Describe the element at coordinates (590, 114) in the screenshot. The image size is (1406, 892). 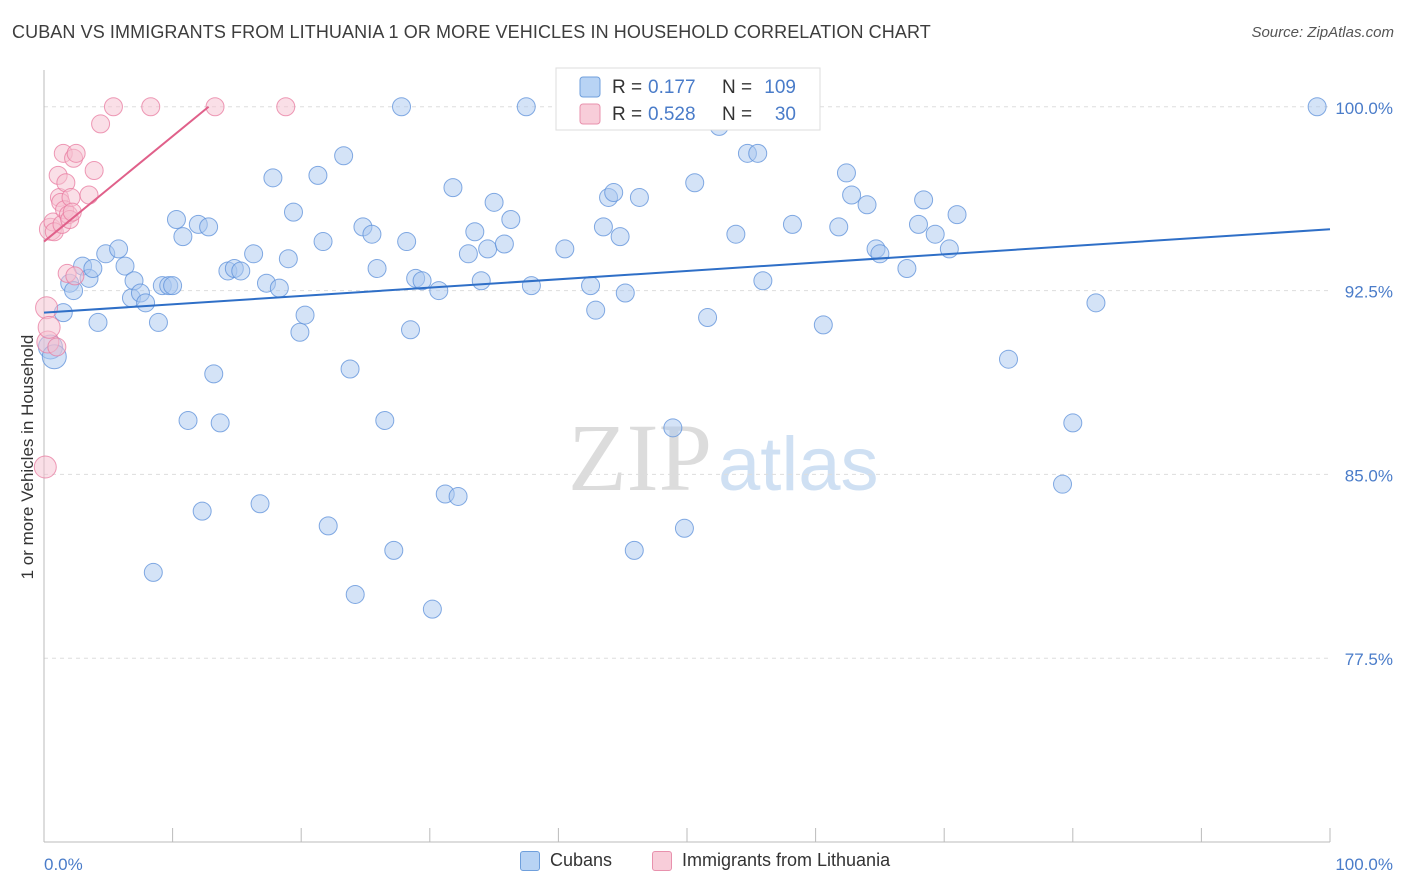
I see `stats-swatch` at that location.